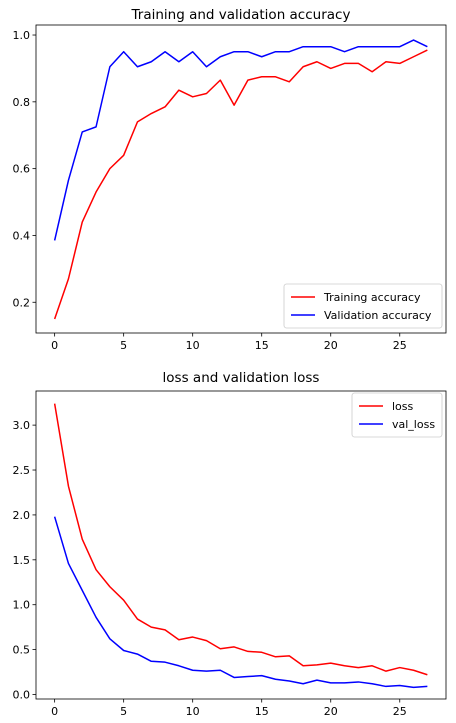  I want to click on y-tick-label: 0.8, so click(22, 102).